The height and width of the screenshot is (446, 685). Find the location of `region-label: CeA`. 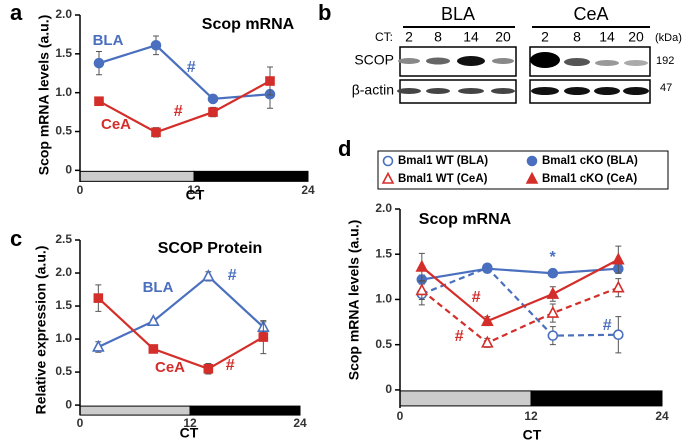

region-label: CeA is located at coordinates (590, 14).